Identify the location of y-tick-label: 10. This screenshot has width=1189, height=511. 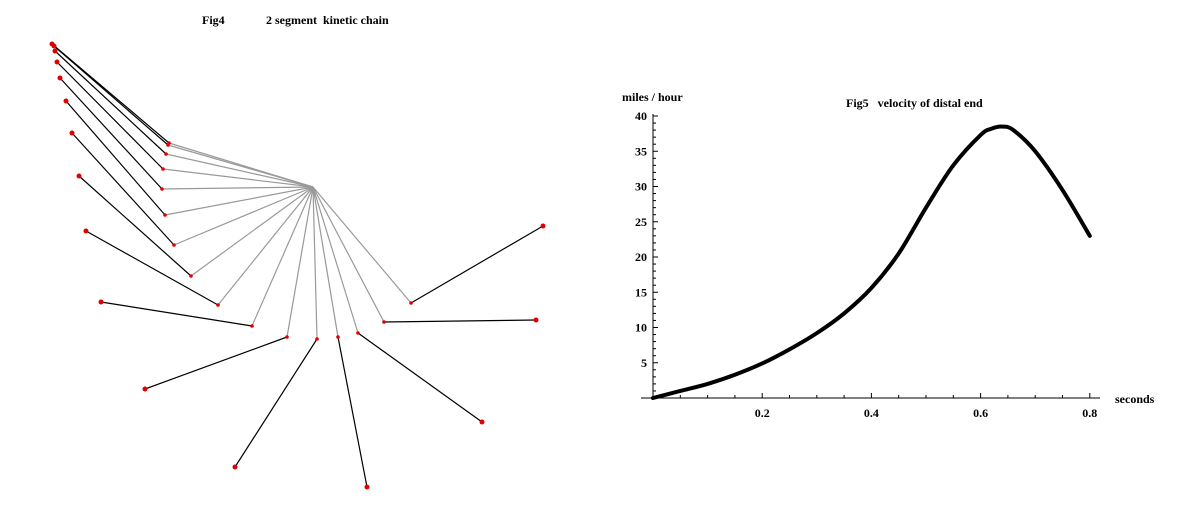
(641, 328).